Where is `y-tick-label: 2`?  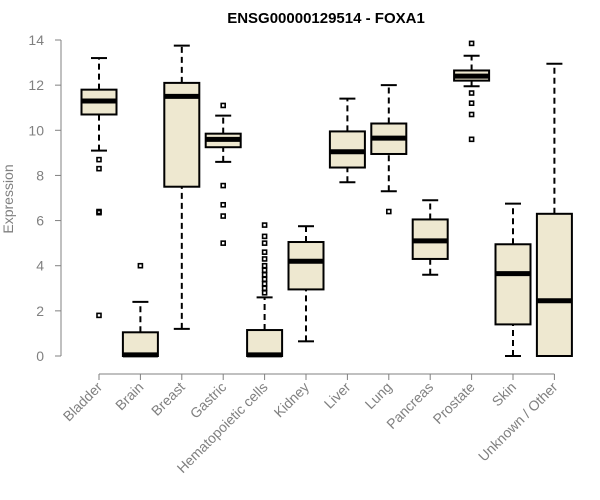 y-tick-label: 2 is located at coordinates (40, 311).